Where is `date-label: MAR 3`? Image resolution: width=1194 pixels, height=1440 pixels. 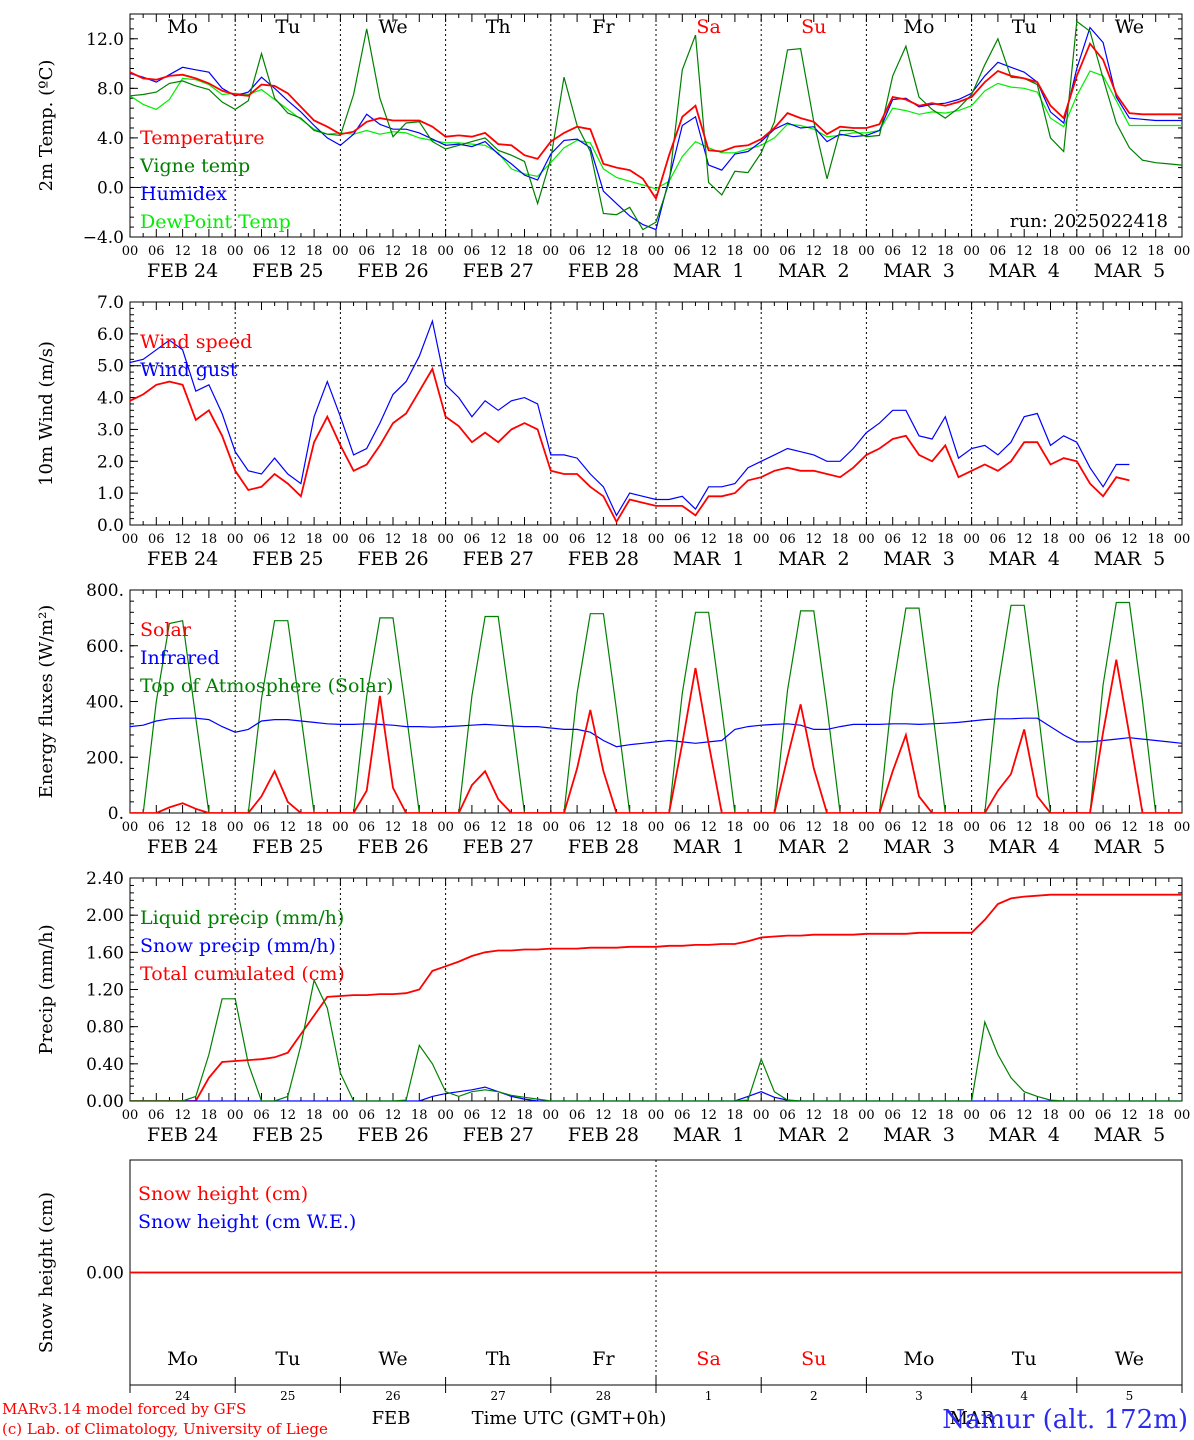
date-label: MAR 3 is located at coordinates (919, 271).